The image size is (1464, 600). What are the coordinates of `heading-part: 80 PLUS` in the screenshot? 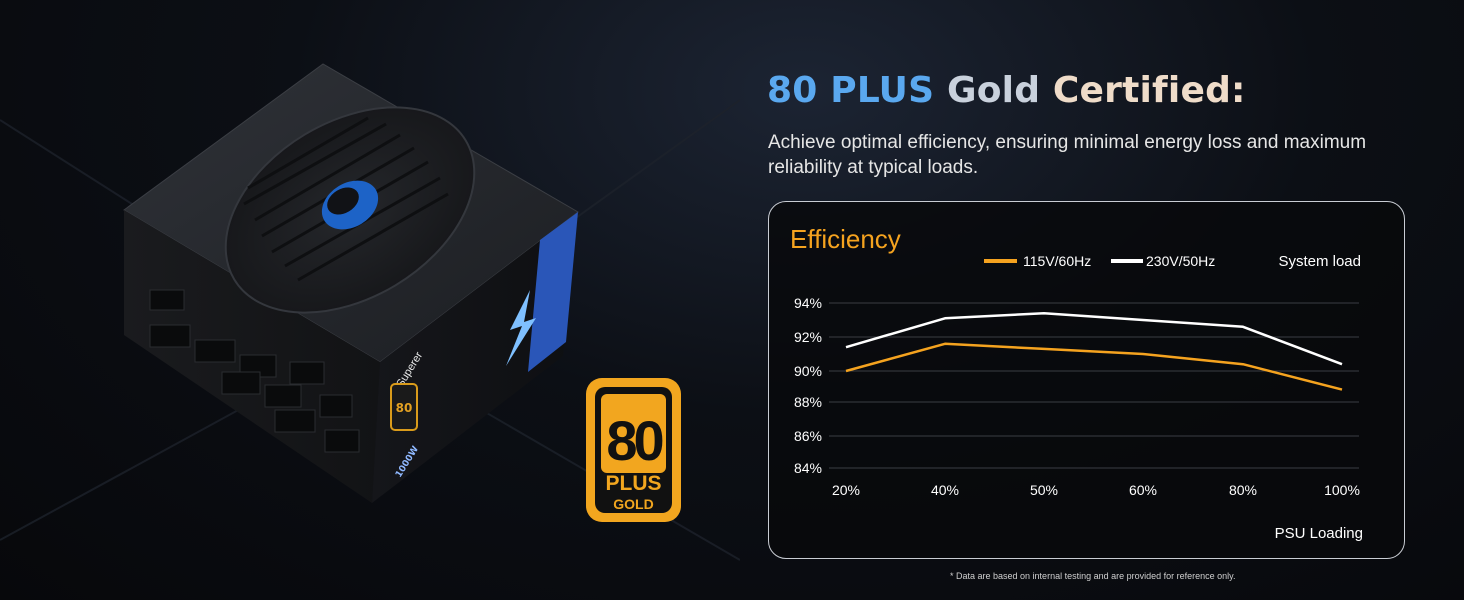 It's located at (857, 90).